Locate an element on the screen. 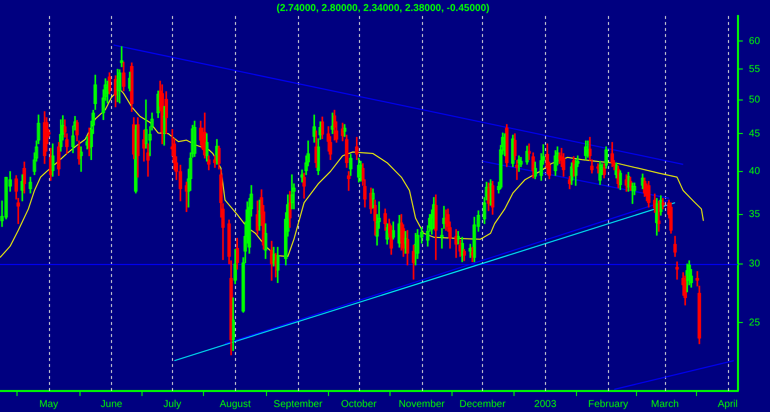 The image size is (770, 412). y-tick-label: 25 is located at coordinates (754, 322).